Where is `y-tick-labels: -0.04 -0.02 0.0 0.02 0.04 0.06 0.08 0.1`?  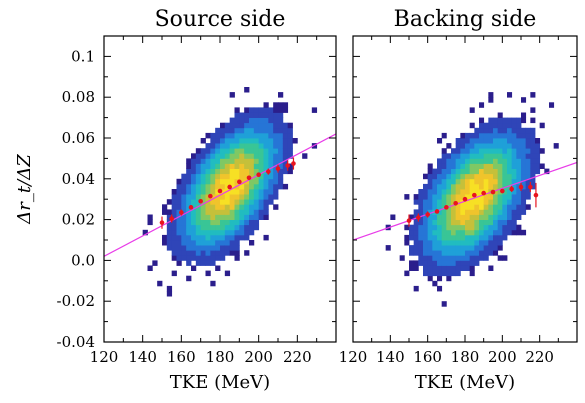
y-tick-labels: -0.04 -0.02 0.0 0.02 0.04 0.06 0.08 0.1 is located at coordinates (76, 199).